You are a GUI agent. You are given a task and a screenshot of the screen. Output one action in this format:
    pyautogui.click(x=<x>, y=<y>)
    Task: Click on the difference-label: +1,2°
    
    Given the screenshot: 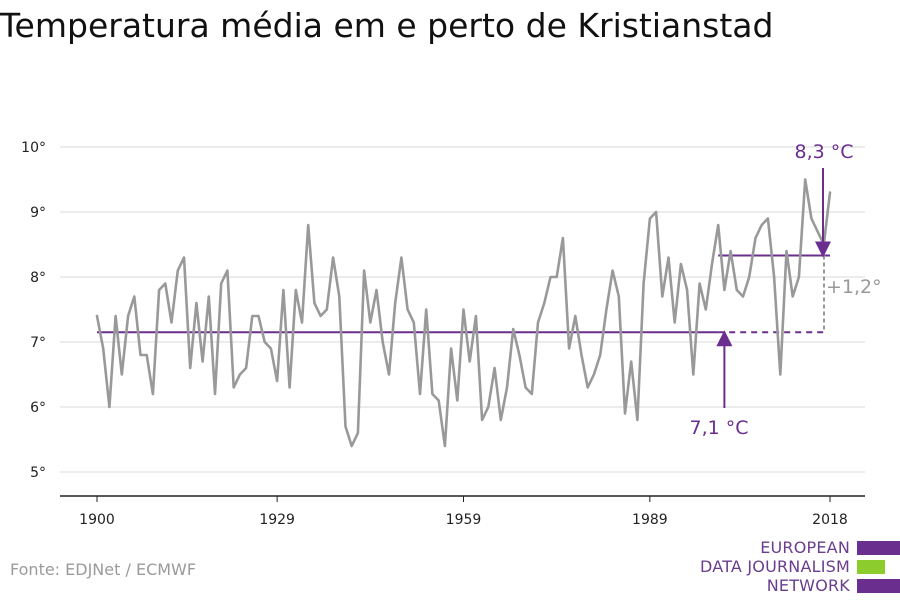 What is the action you would take?
    pyautogui.click(x=854, y=287)
    